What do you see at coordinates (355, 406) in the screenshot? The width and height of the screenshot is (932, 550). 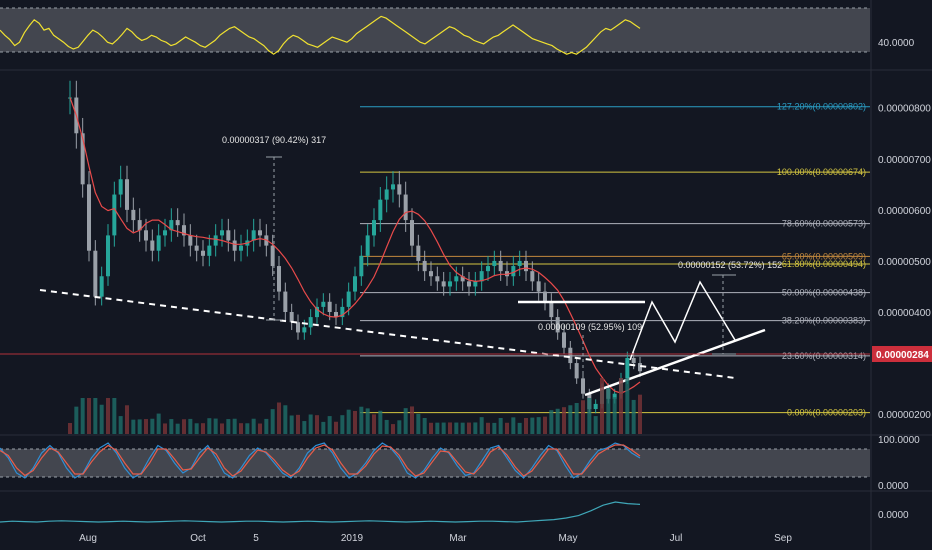 I see `volume-bars` at bounding box center [355, 406].